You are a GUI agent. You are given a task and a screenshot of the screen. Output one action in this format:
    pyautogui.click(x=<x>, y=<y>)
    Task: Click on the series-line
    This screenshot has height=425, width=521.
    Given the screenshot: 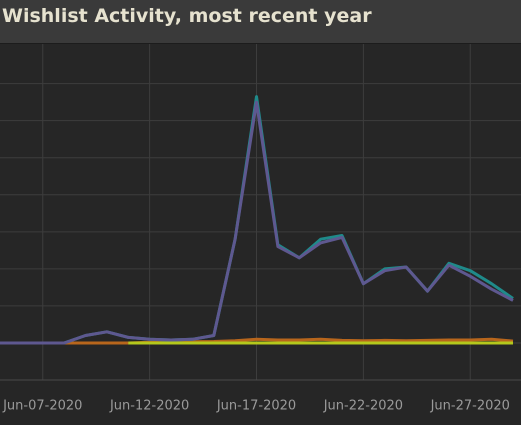 What is the action you would take?
    pyautogui.click(x=257, y=341)
    